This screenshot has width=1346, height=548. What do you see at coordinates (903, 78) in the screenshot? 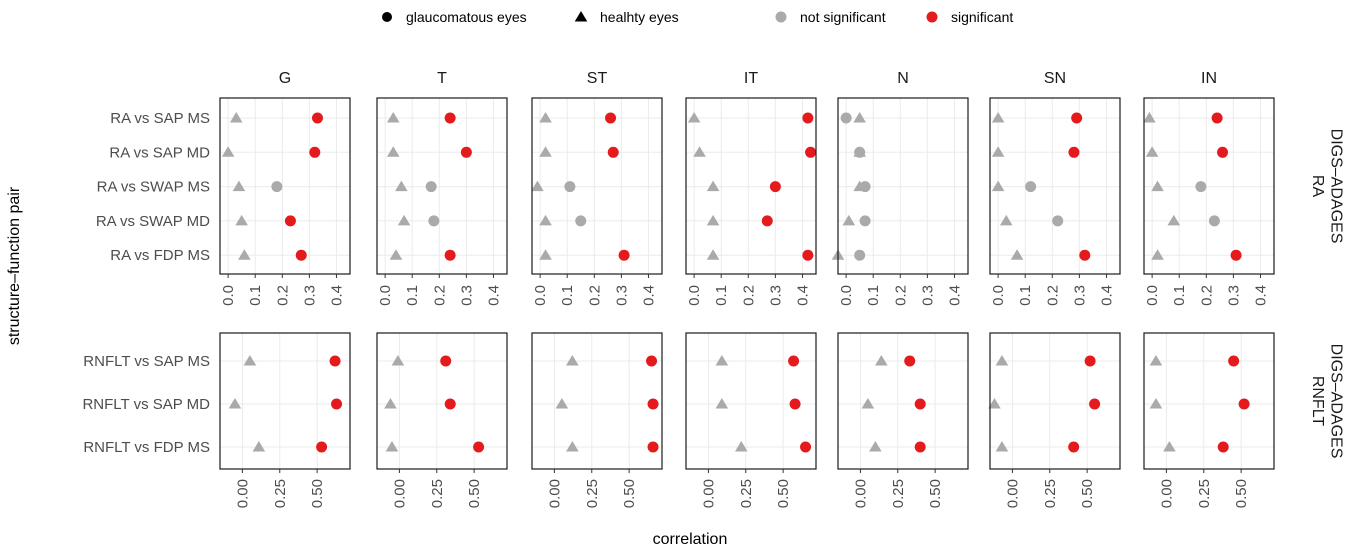
I see `column-strip-label: N` at bounding box center [903, 78].